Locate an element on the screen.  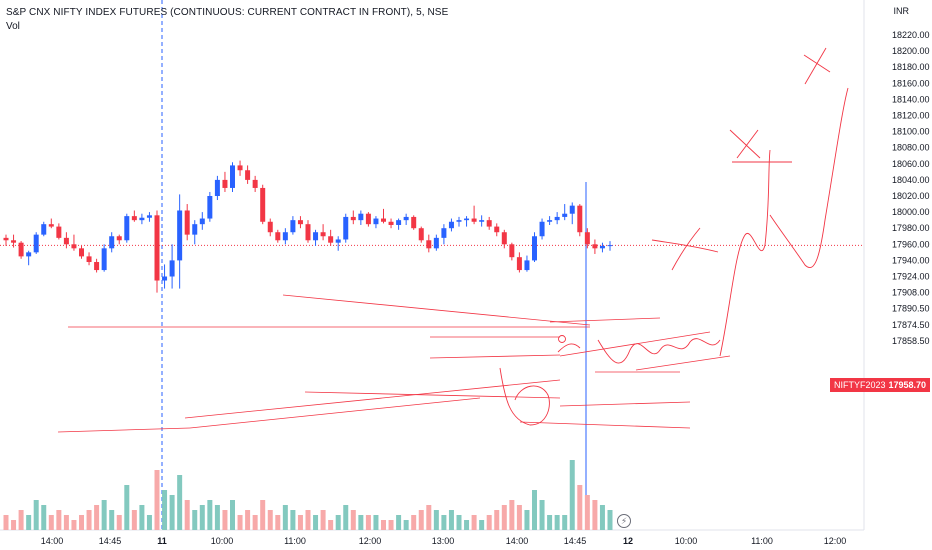
currency-label: INR is located at coordinates (901, 11).